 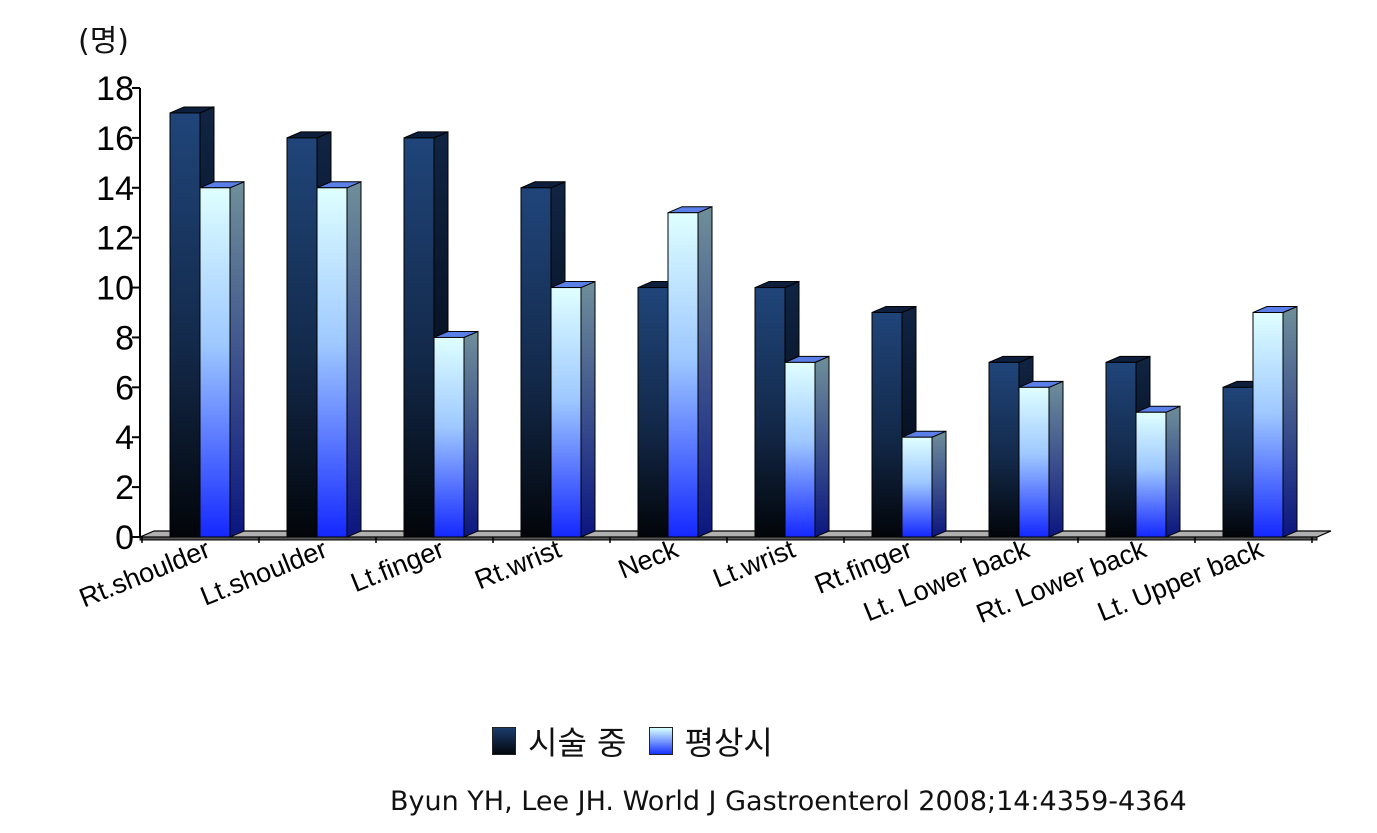 I want to click on x-category-label: Rt.shoulder, so click(x=144, y=574).